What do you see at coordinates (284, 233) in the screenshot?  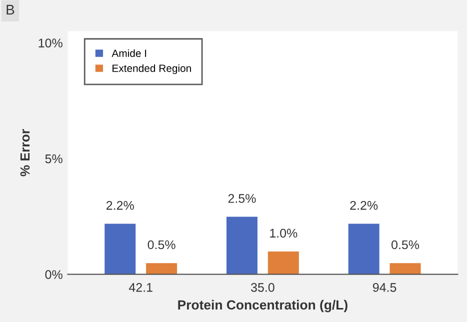 I see `data-label: 1.0%` at bounding box center [284, 233].